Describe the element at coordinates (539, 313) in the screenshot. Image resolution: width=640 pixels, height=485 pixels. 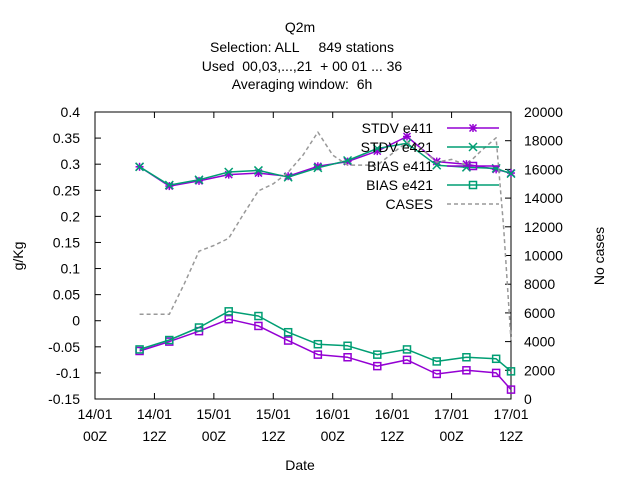
I see `y2-tick-label: 6000` at that location.